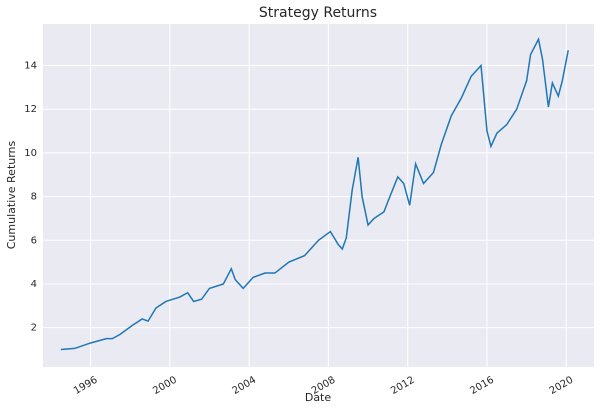 The image size is (601, 410). I want to click on x-tick-label: 2004, so click(245, 386).